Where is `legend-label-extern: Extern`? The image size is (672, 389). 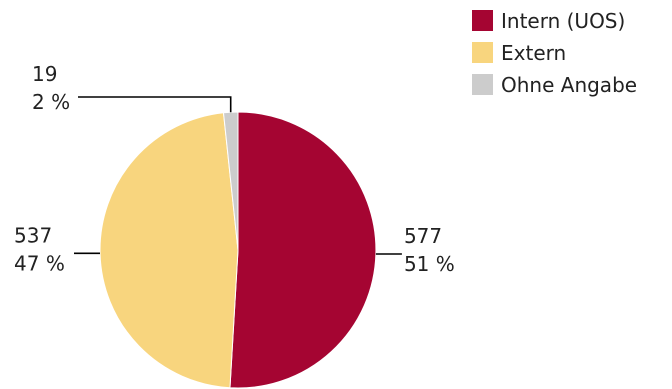 legend-label-extern: Extern is located at coordinates (533, 53).